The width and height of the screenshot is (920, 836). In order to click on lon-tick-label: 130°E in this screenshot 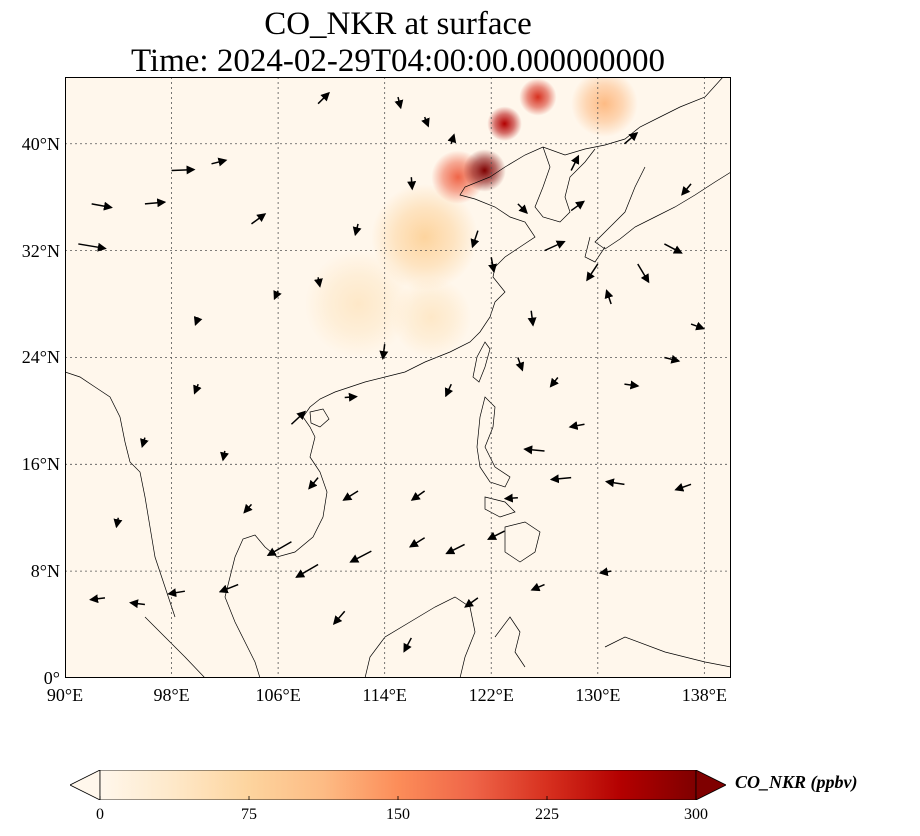, I will do `click(598, 695)`.